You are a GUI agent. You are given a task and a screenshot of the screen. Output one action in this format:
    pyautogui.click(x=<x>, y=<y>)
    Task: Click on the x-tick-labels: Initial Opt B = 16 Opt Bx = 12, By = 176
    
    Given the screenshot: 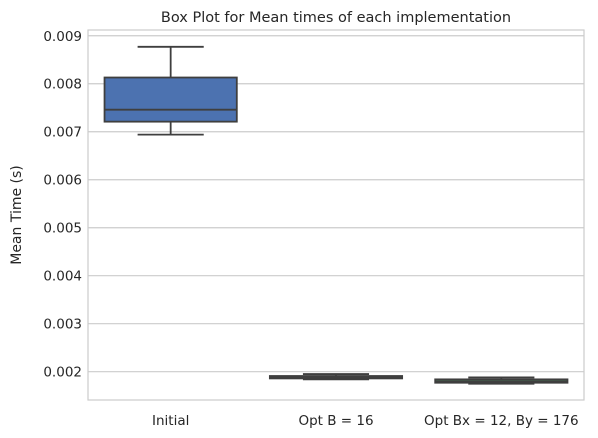 What is the action you would take?
    pyautogui.click(x=365, y=421)
    